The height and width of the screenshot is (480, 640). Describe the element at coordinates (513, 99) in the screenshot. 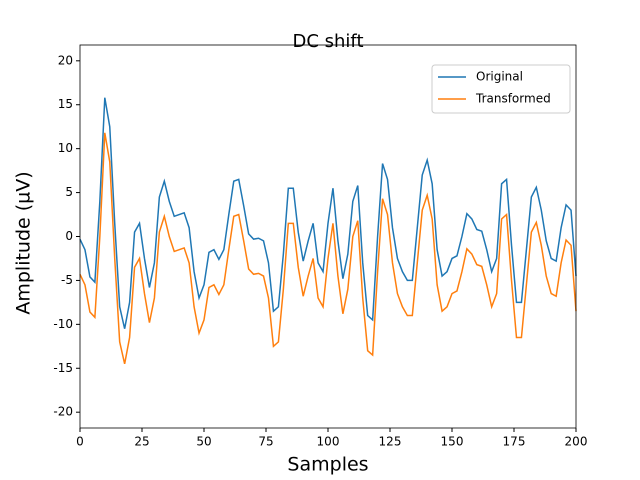

I see `legend-label: Transformed` at that location.